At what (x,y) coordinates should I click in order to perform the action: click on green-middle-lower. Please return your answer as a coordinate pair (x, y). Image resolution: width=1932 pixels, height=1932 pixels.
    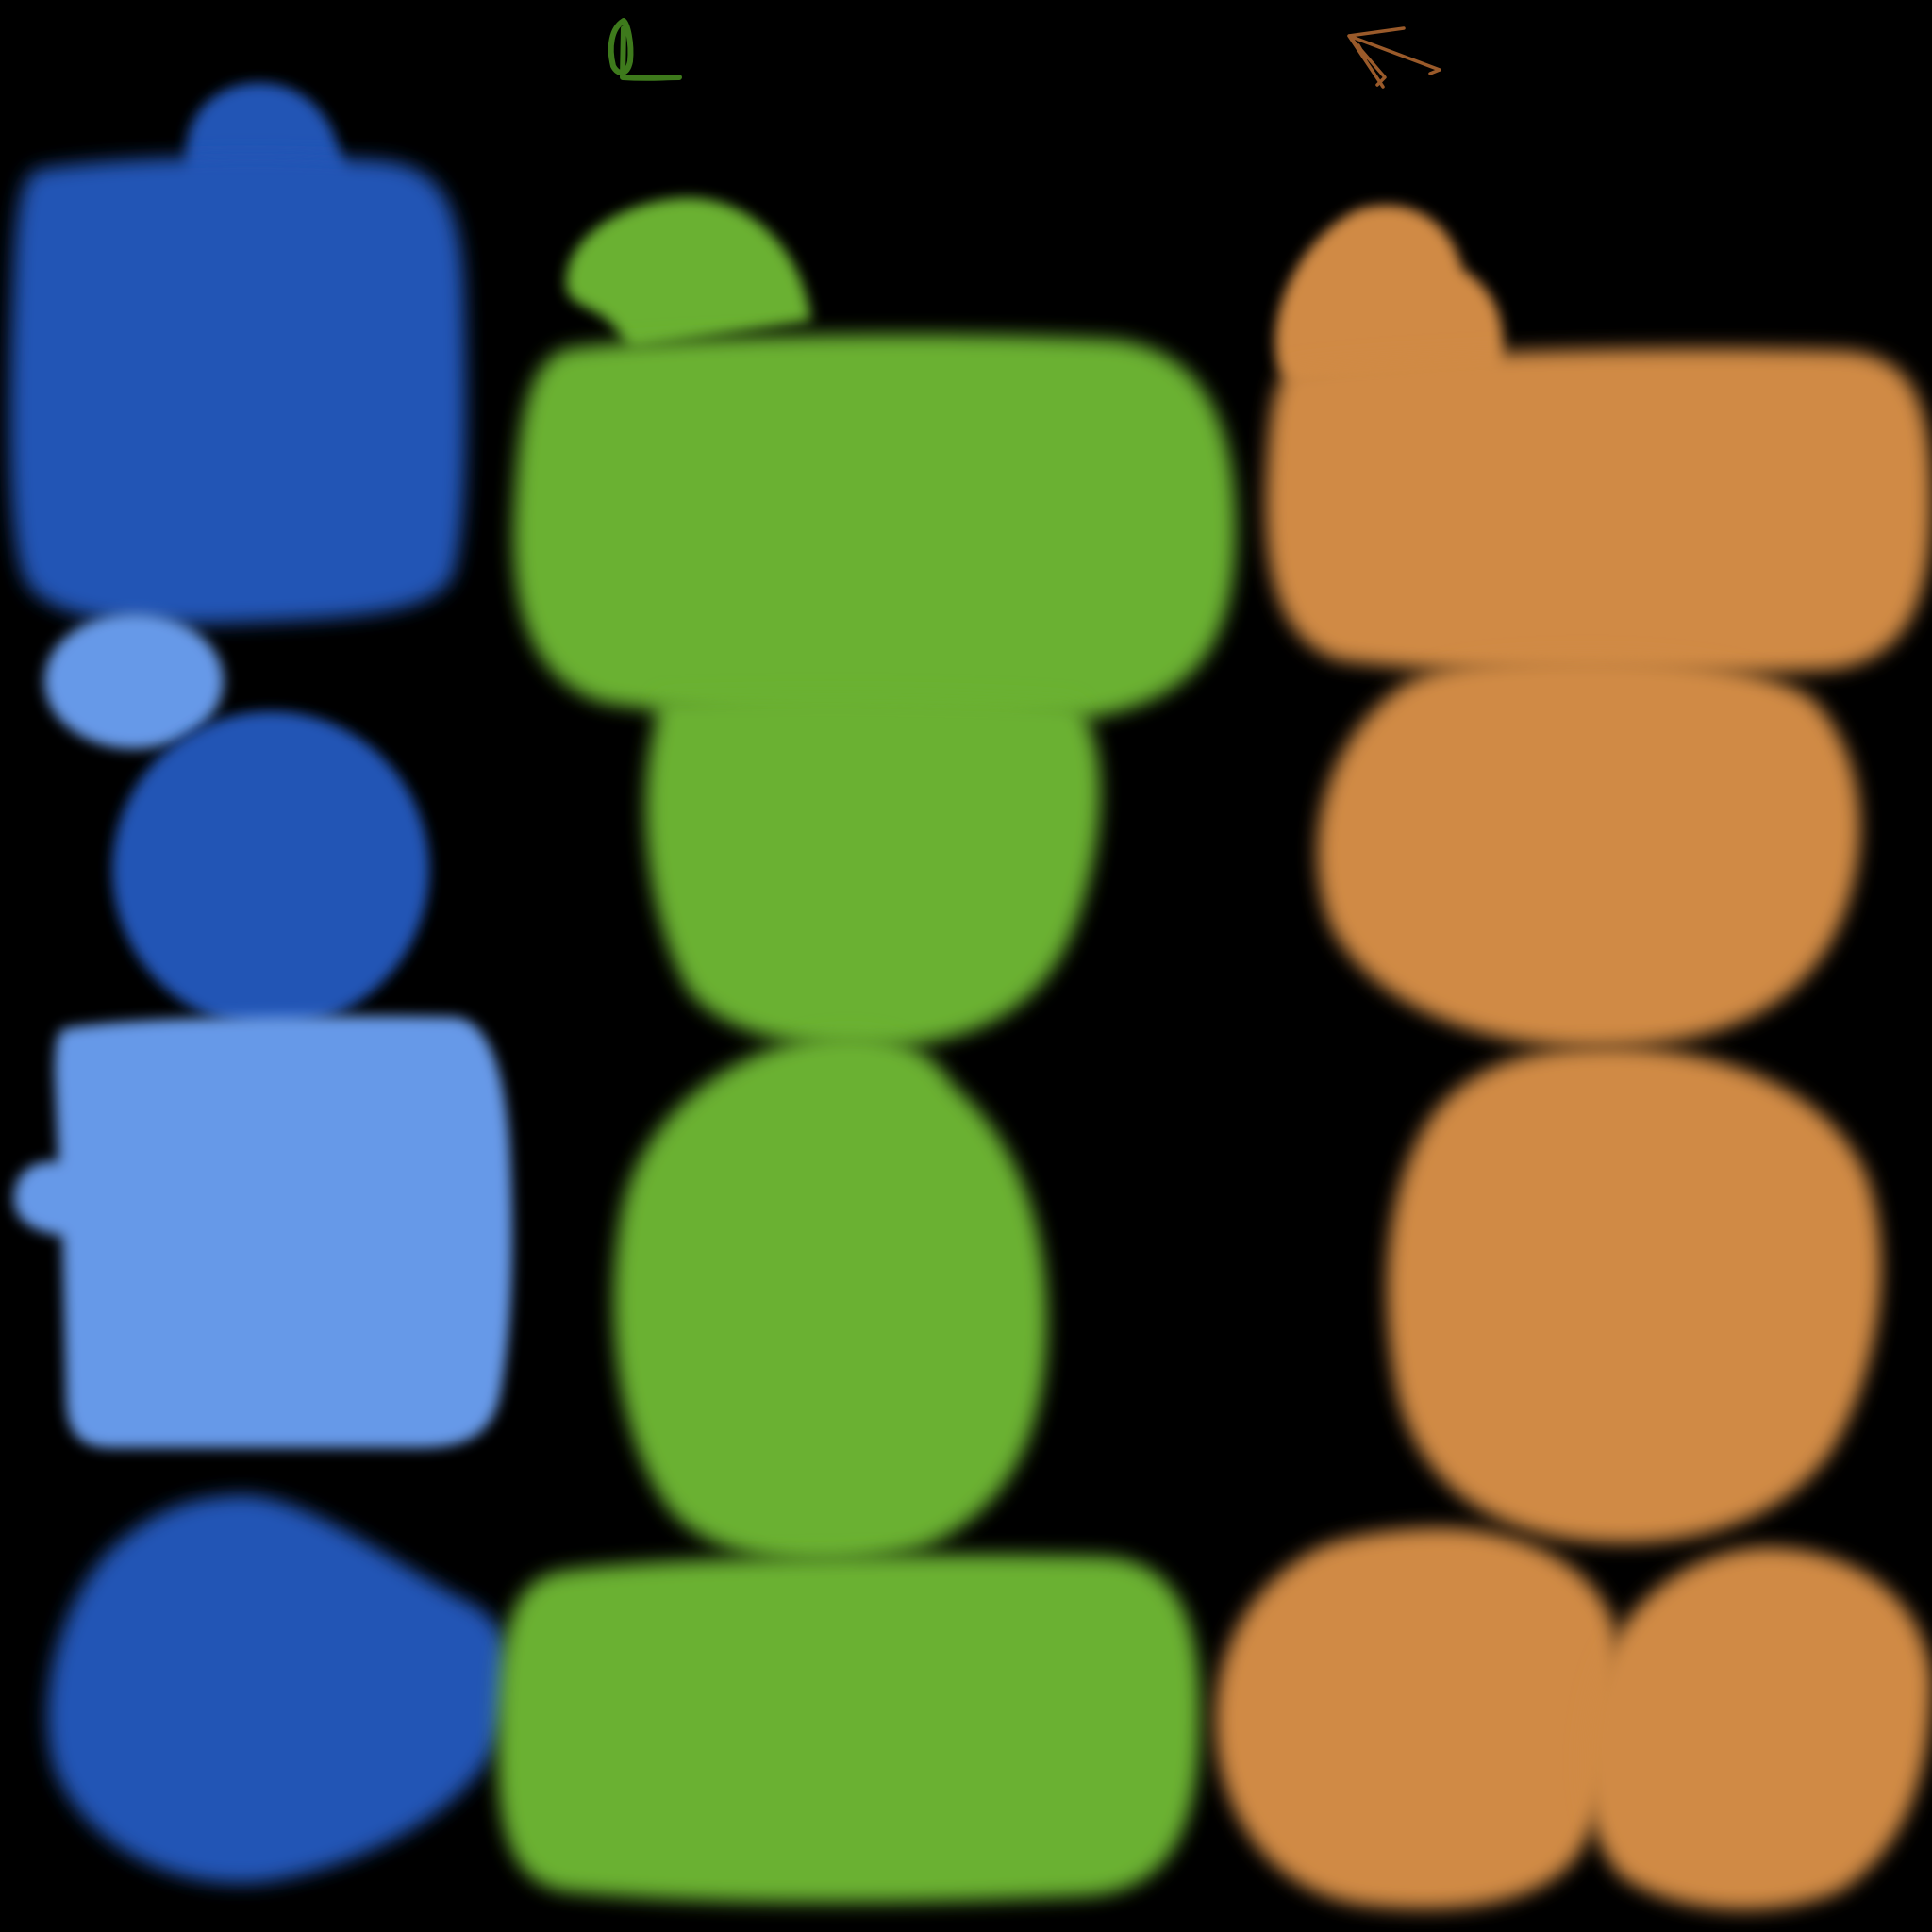
    Looking at the image, I should click on (830, 1299).